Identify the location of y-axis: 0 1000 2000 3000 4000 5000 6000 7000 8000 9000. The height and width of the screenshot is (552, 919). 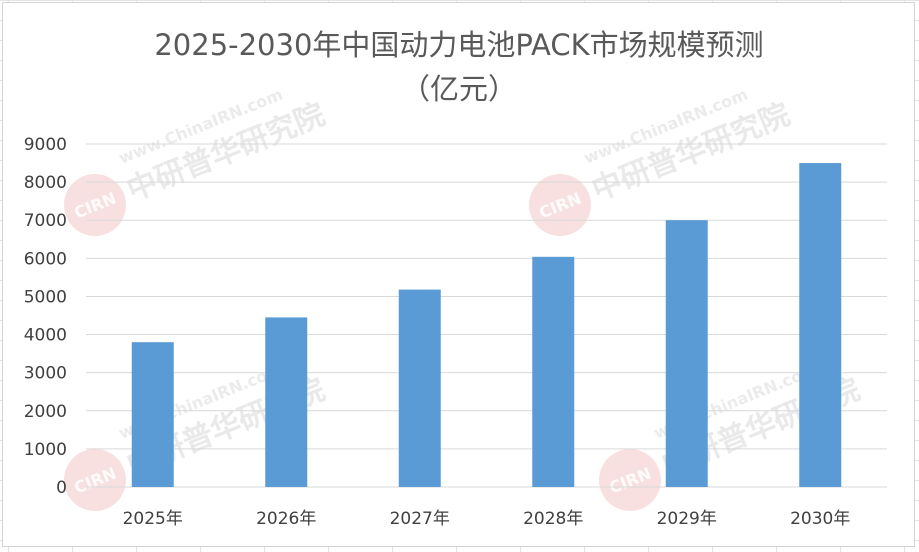
(45, 316).